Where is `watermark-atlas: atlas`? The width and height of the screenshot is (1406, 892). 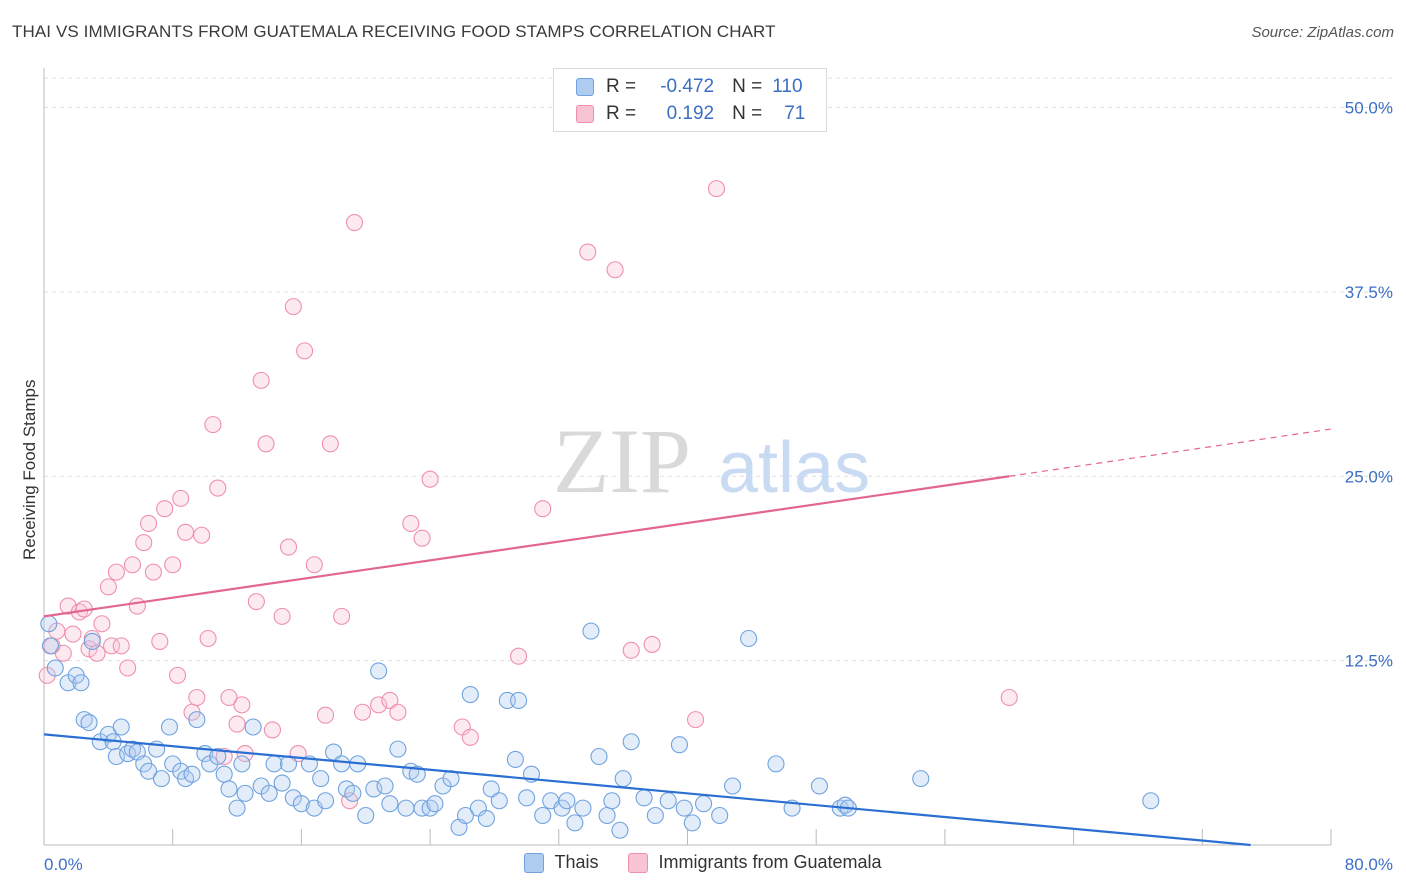 watermark-atlas: atlas is located at coordinates (794, 468).